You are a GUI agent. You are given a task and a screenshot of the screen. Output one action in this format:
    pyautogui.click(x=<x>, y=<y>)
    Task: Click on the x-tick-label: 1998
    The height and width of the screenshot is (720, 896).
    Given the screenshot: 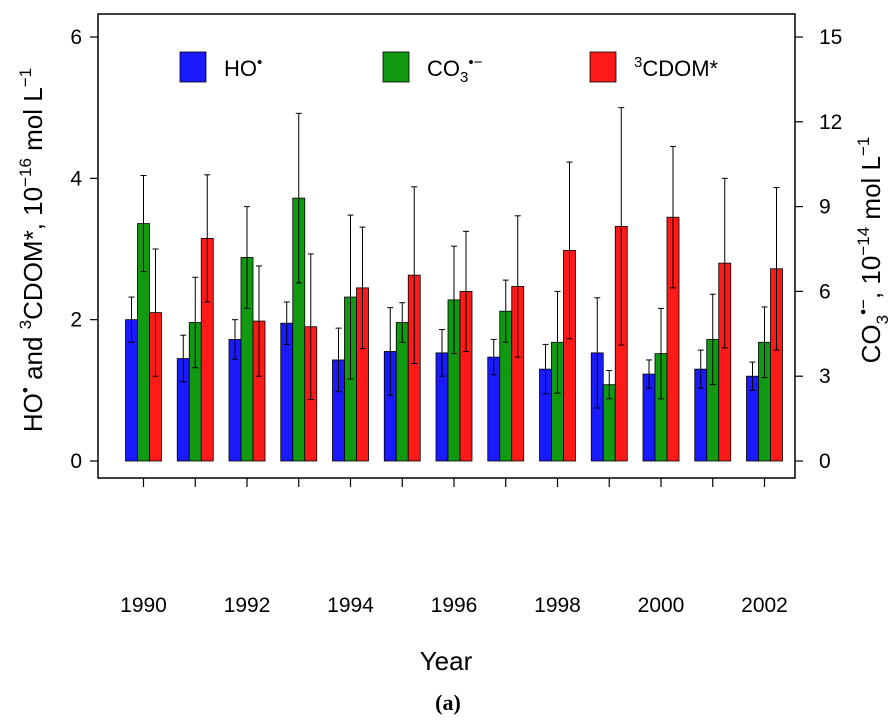 What is the action you would take?
    pyautogui.click(x=557, y=605)
    